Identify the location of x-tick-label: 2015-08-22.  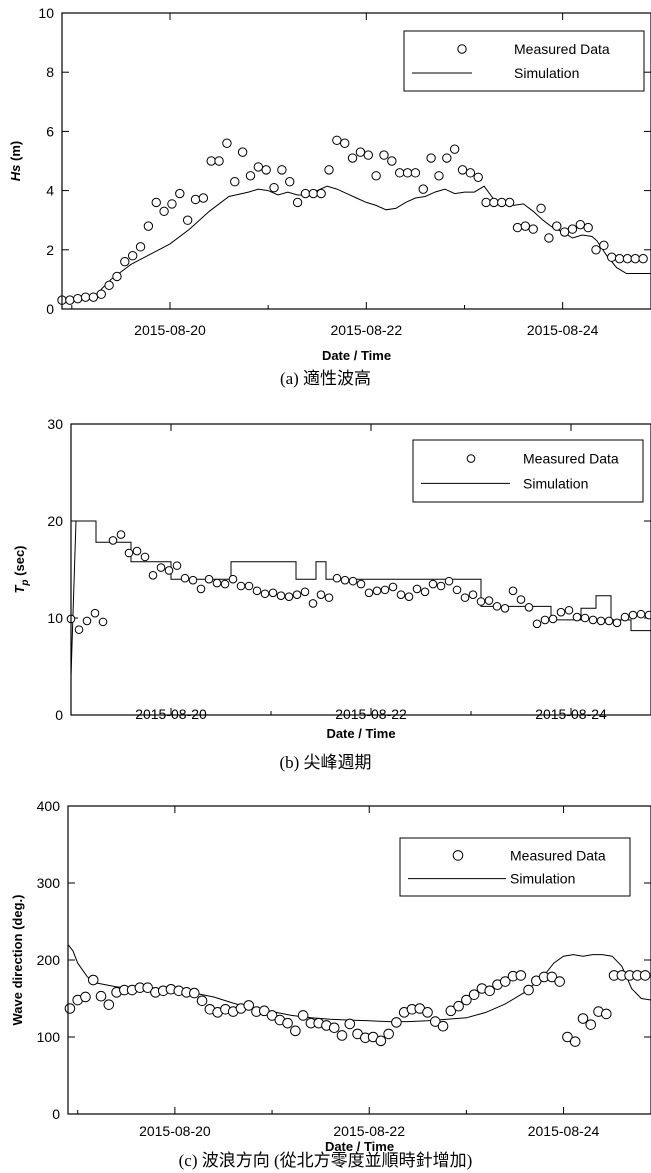
(369, 1131).